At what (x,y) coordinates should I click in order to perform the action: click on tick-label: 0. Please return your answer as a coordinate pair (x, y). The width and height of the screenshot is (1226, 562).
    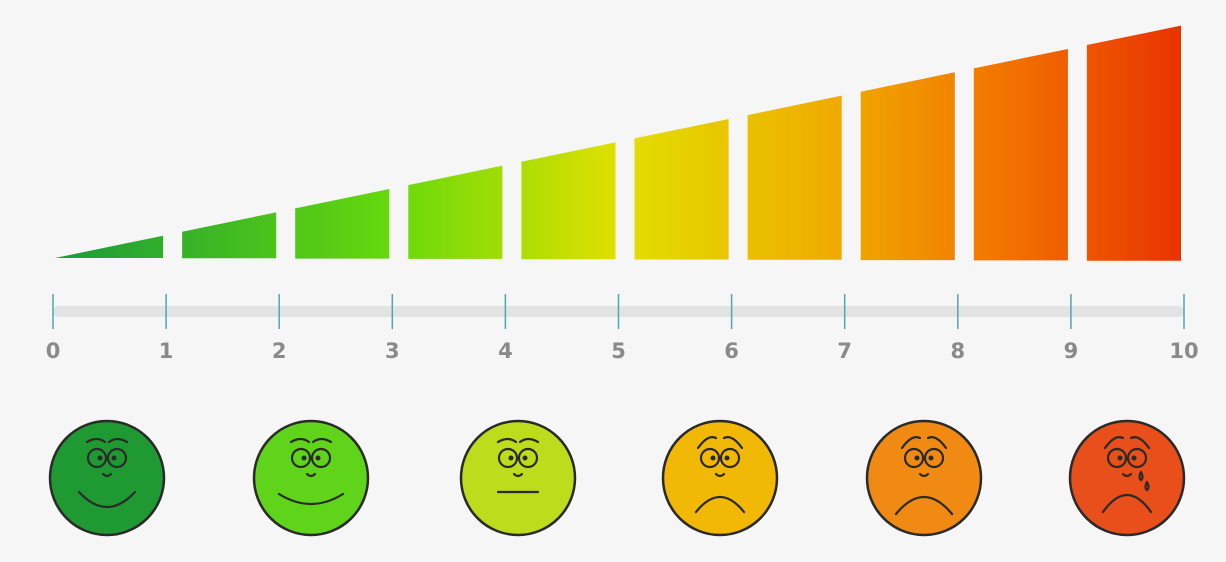
    Looking at the image, I should click on (53, 351).